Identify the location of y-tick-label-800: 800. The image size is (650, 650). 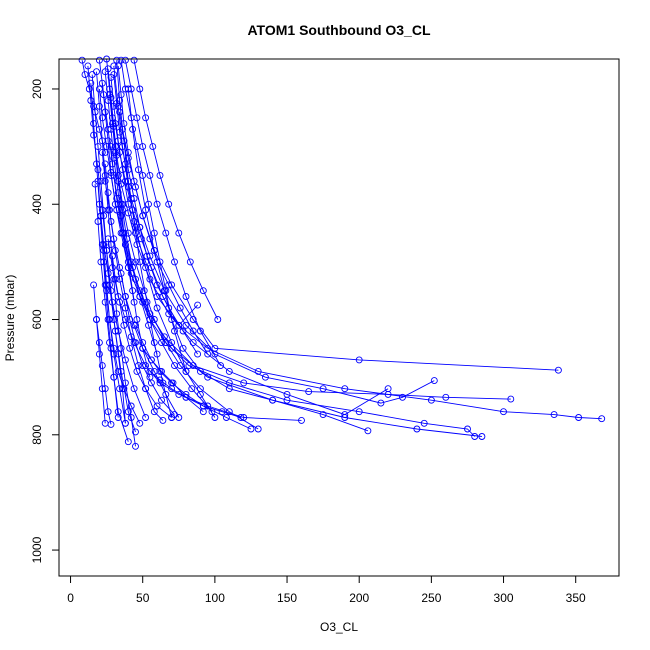
(37, 434).